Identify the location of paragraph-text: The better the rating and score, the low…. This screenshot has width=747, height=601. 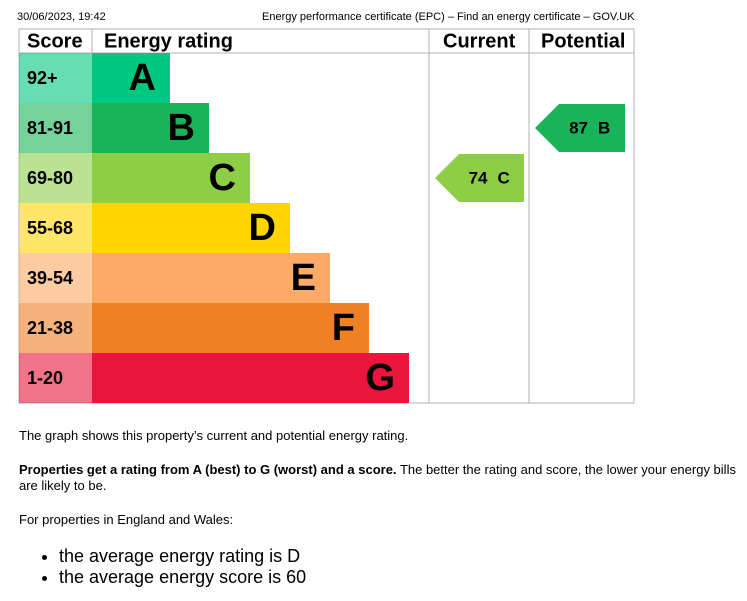
(377, 477).